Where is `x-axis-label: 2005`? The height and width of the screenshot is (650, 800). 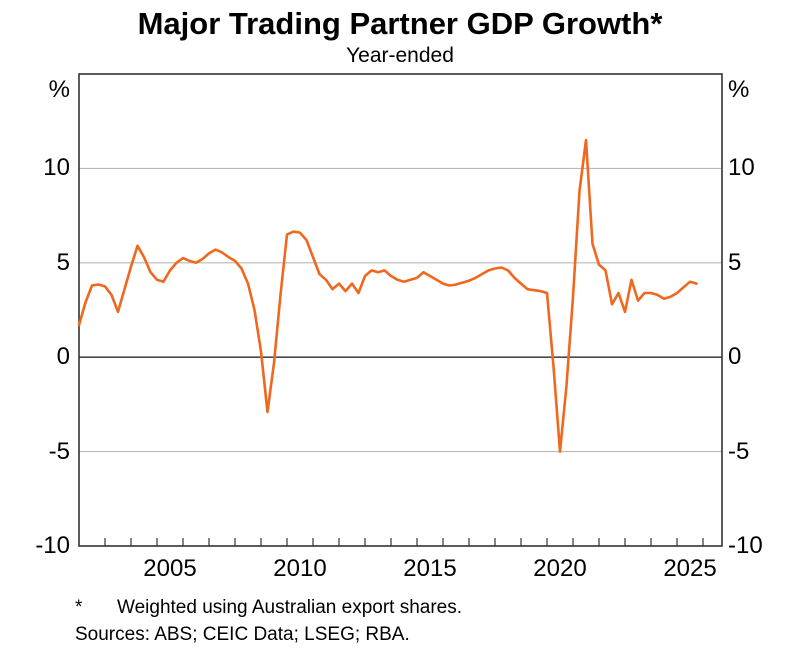
x-axis-label: 2005 is located at coordinates (170, 568).